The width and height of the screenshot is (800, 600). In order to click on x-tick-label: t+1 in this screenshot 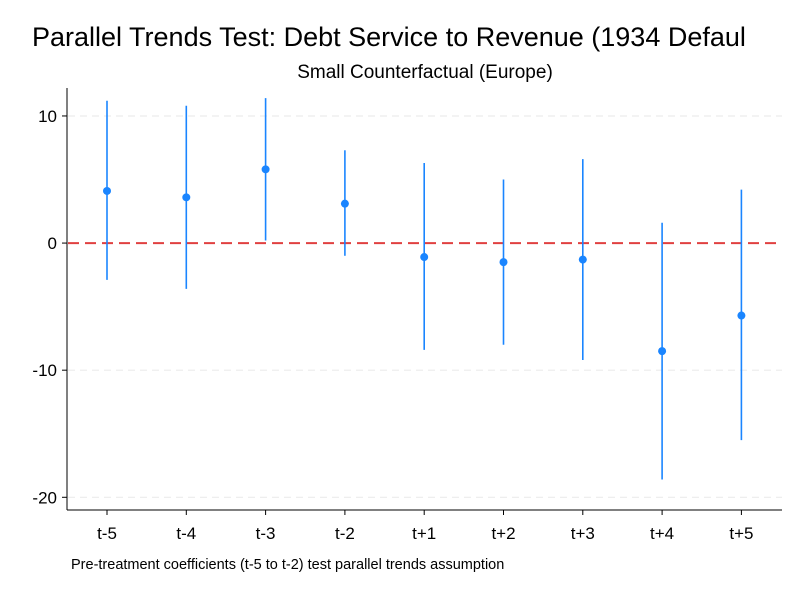, I will do `click(424, 533)`.